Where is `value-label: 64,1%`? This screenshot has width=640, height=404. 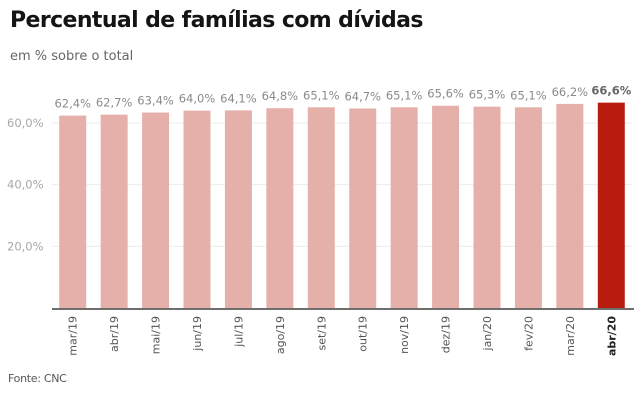 value-label: 64,1% is located at coordinates (238, 98).